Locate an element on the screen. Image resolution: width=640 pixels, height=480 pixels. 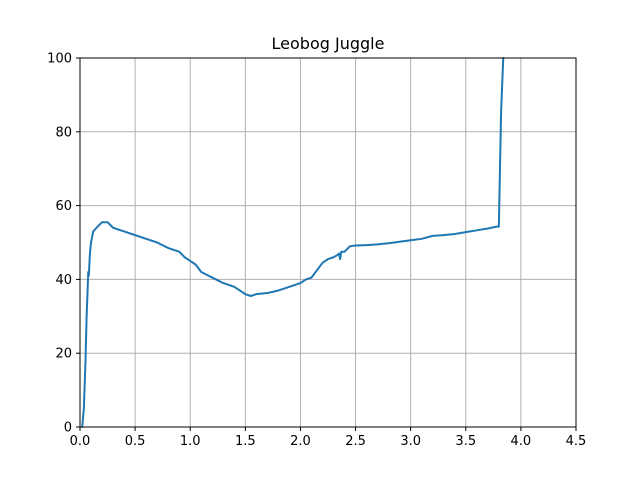
x-tick-label: 1.5 is located at coordinates (245, 441).